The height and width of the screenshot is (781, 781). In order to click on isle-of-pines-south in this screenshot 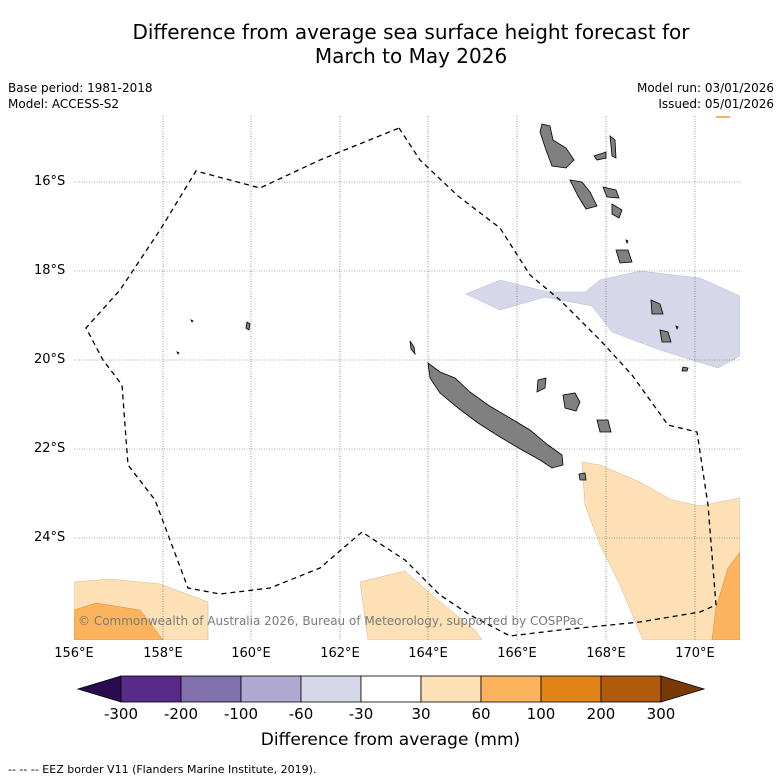, I will do `click(582, 476)`.